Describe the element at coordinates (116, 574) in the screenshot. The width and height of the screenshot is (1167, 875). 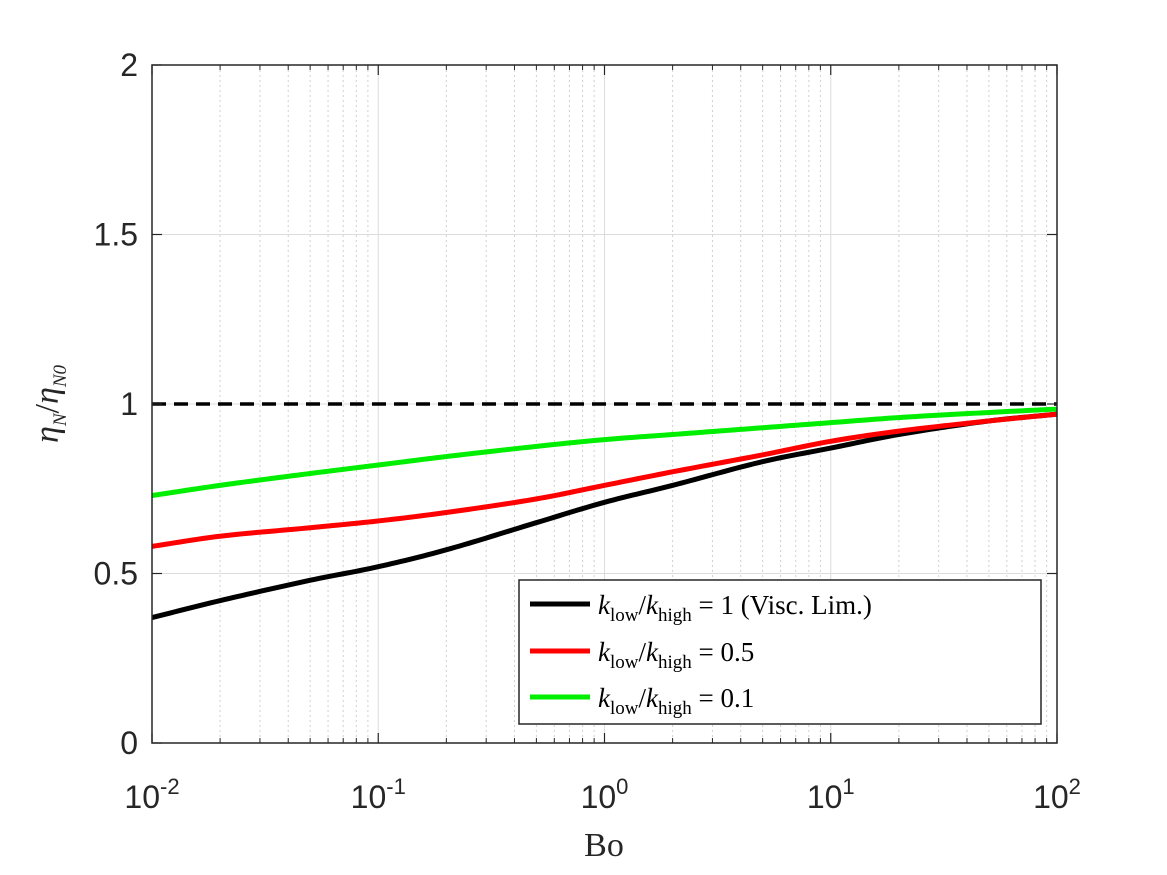
I see `y-tick-label: 0.5` at that location.